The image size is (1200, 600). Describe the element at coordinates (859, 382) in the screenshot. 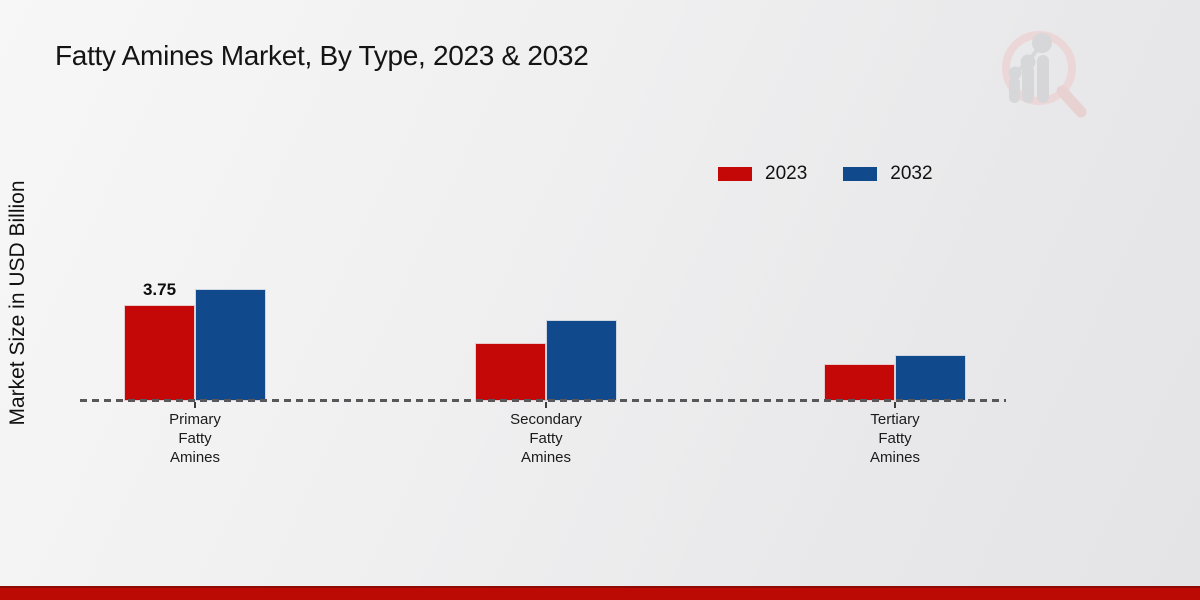

I see `bar-2023-tertiary-fatty-amines` at that location.